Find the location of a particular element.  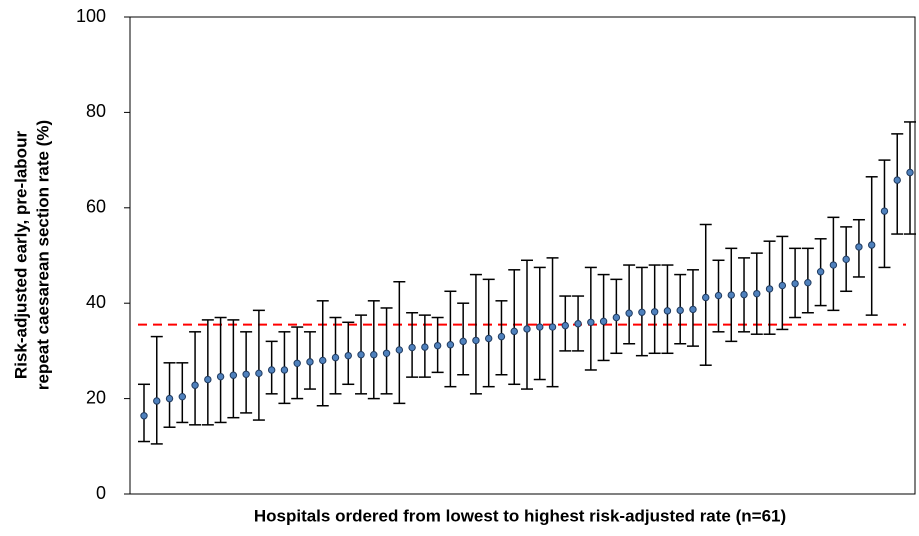

y-tick-label: 20 is located at coordinates (96, 397).